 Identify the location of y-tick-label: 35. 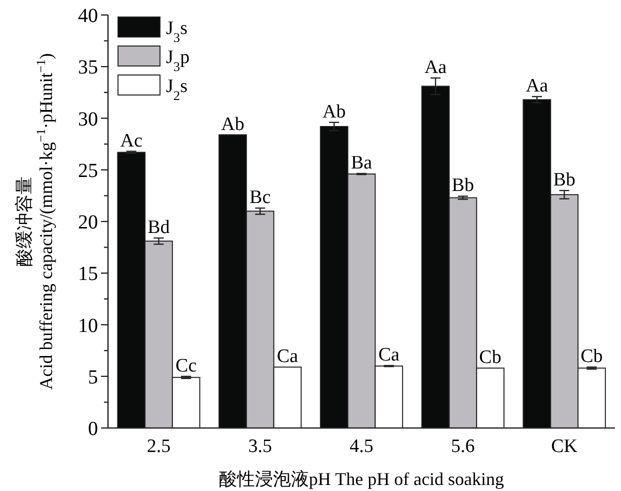
(88, 67).